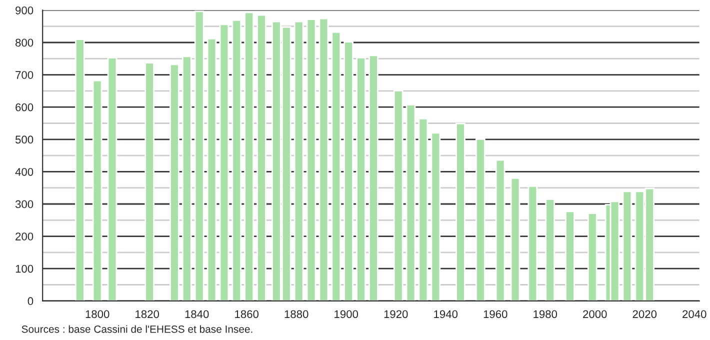 This screenshot has width=710, height=340. I want to click on x-tick-label: 2000, so click(595, 314).